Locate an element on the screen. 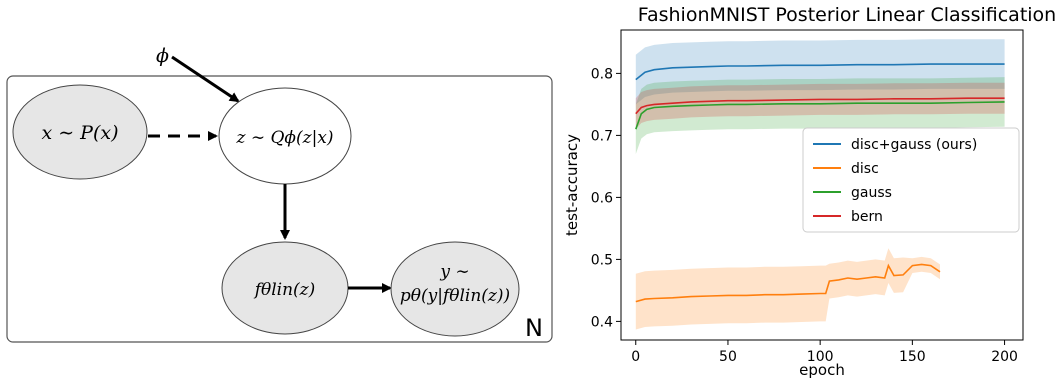 This screenshot has width=1055, height=379. node-y-label-line2: pθ(y|fθlin(z)) is located at coordinates (455, 296).